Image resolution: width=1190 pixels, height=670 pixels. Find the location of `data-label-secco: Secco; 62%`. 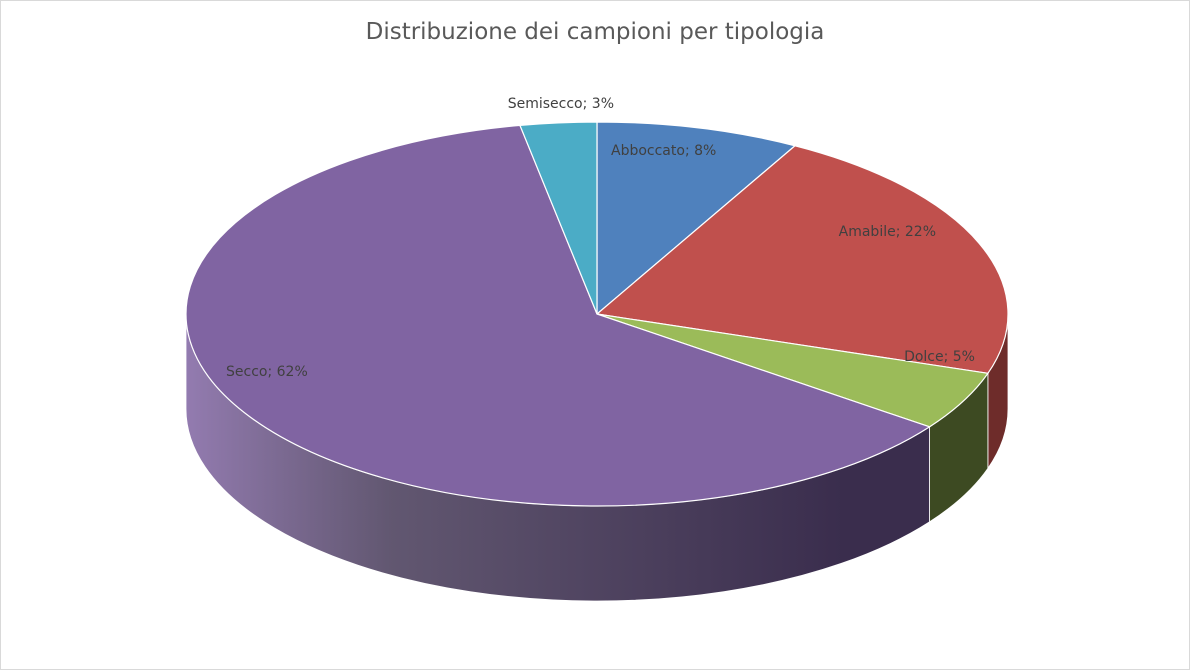

data-label-secco: Secco; 62% is located at coordinates (267, 372).